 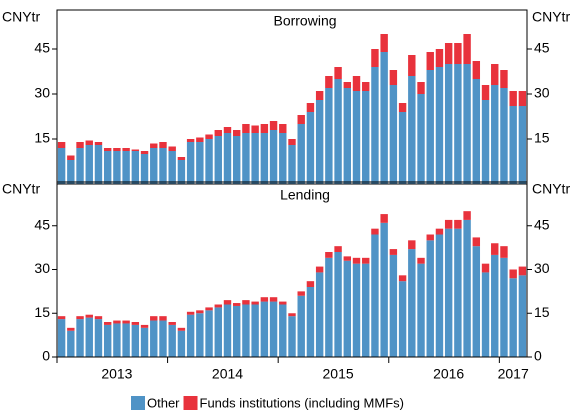 I want to click on x-tick-label: 2013, so click(x=116, y=374).